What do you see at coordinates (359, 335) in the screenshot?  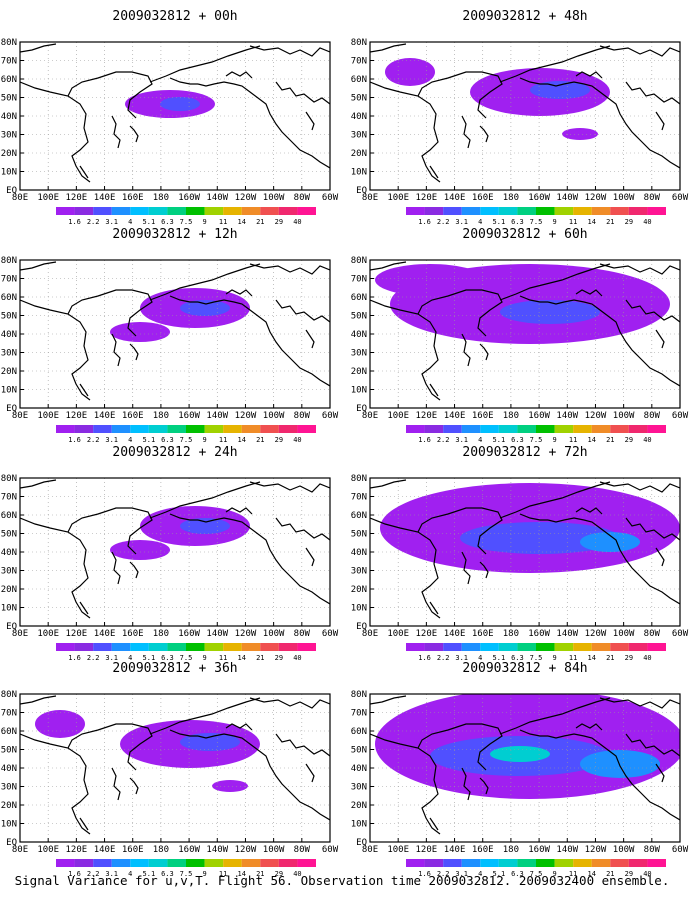 I see `lat-tick-label: 40N` at bounding box center [359, 335].